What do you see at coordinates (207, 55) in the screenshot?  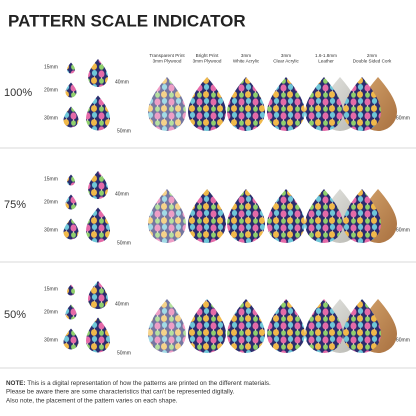 I see `column-header: Bright Print` at bounding box center [207, 55].